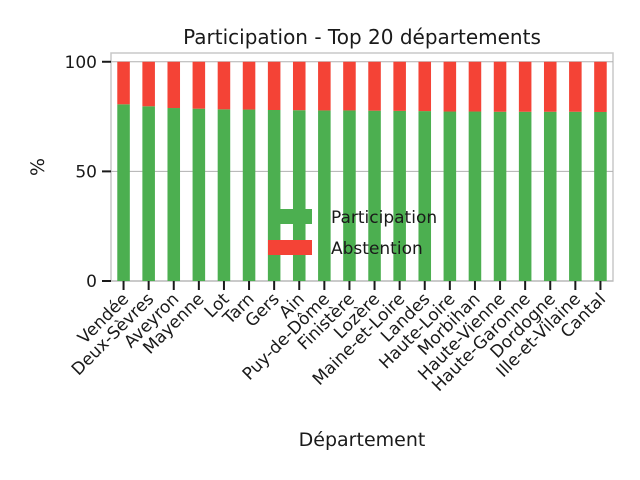  Describe the element at coordinates (362, 37) in the screenshot. I see `chart-title: Participation - Top 20 départements` at that location.